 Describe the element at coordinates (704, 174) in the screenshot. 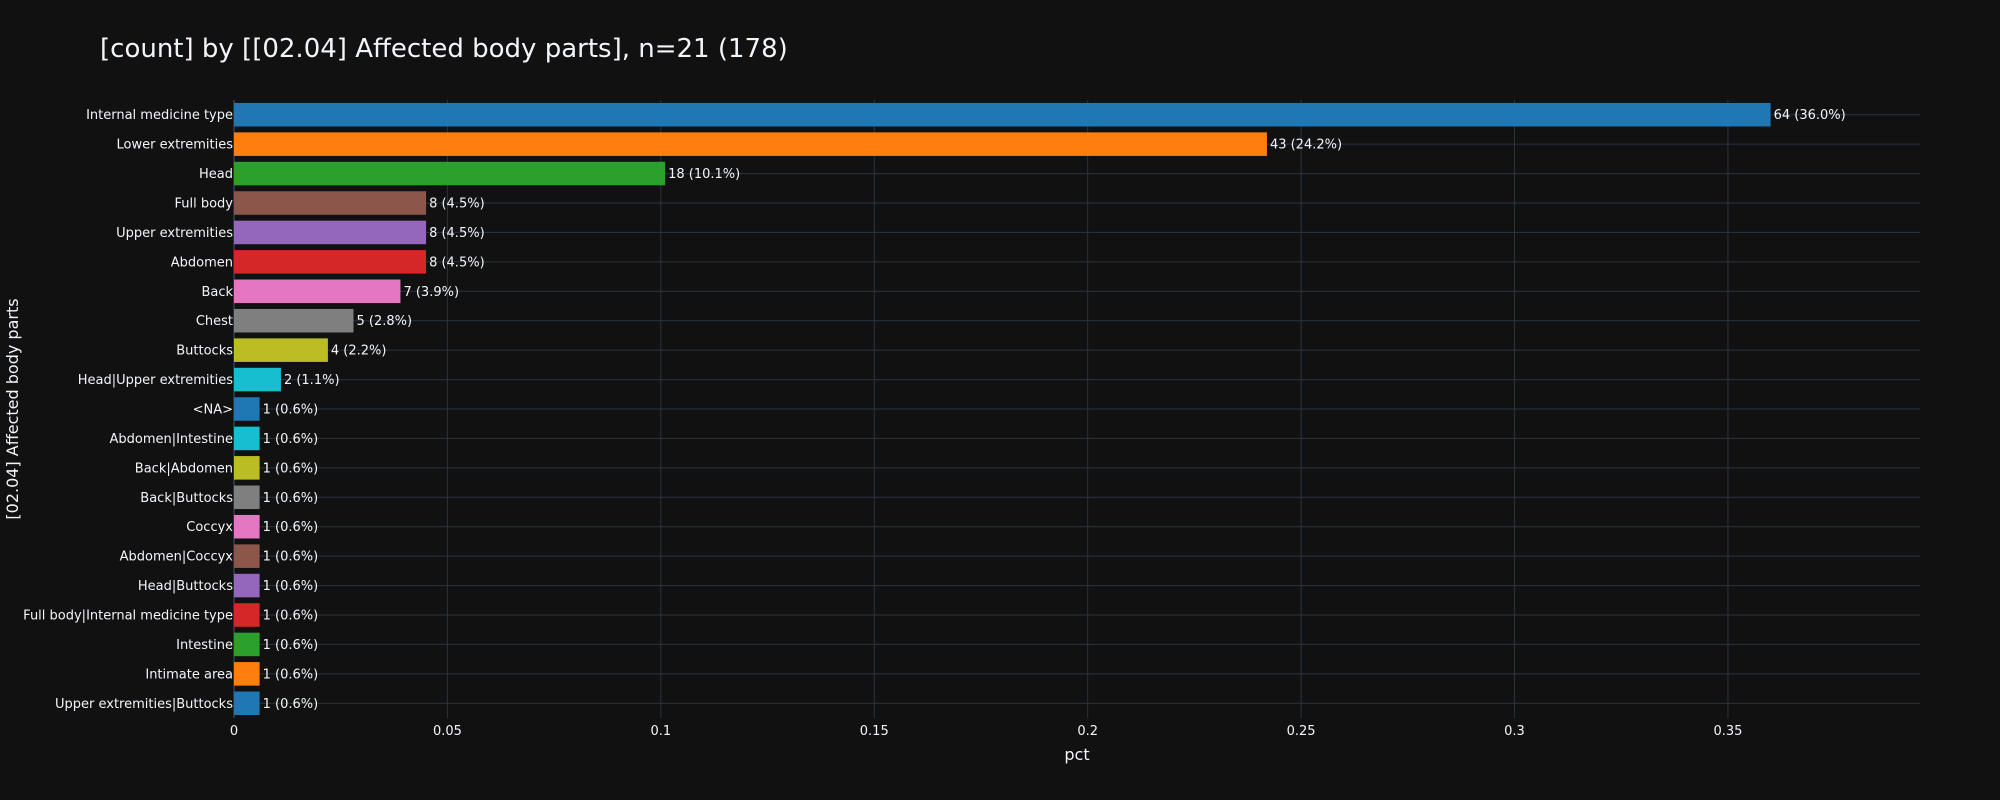

I see `bar-data-label: 18 (10.1%)` at that location.